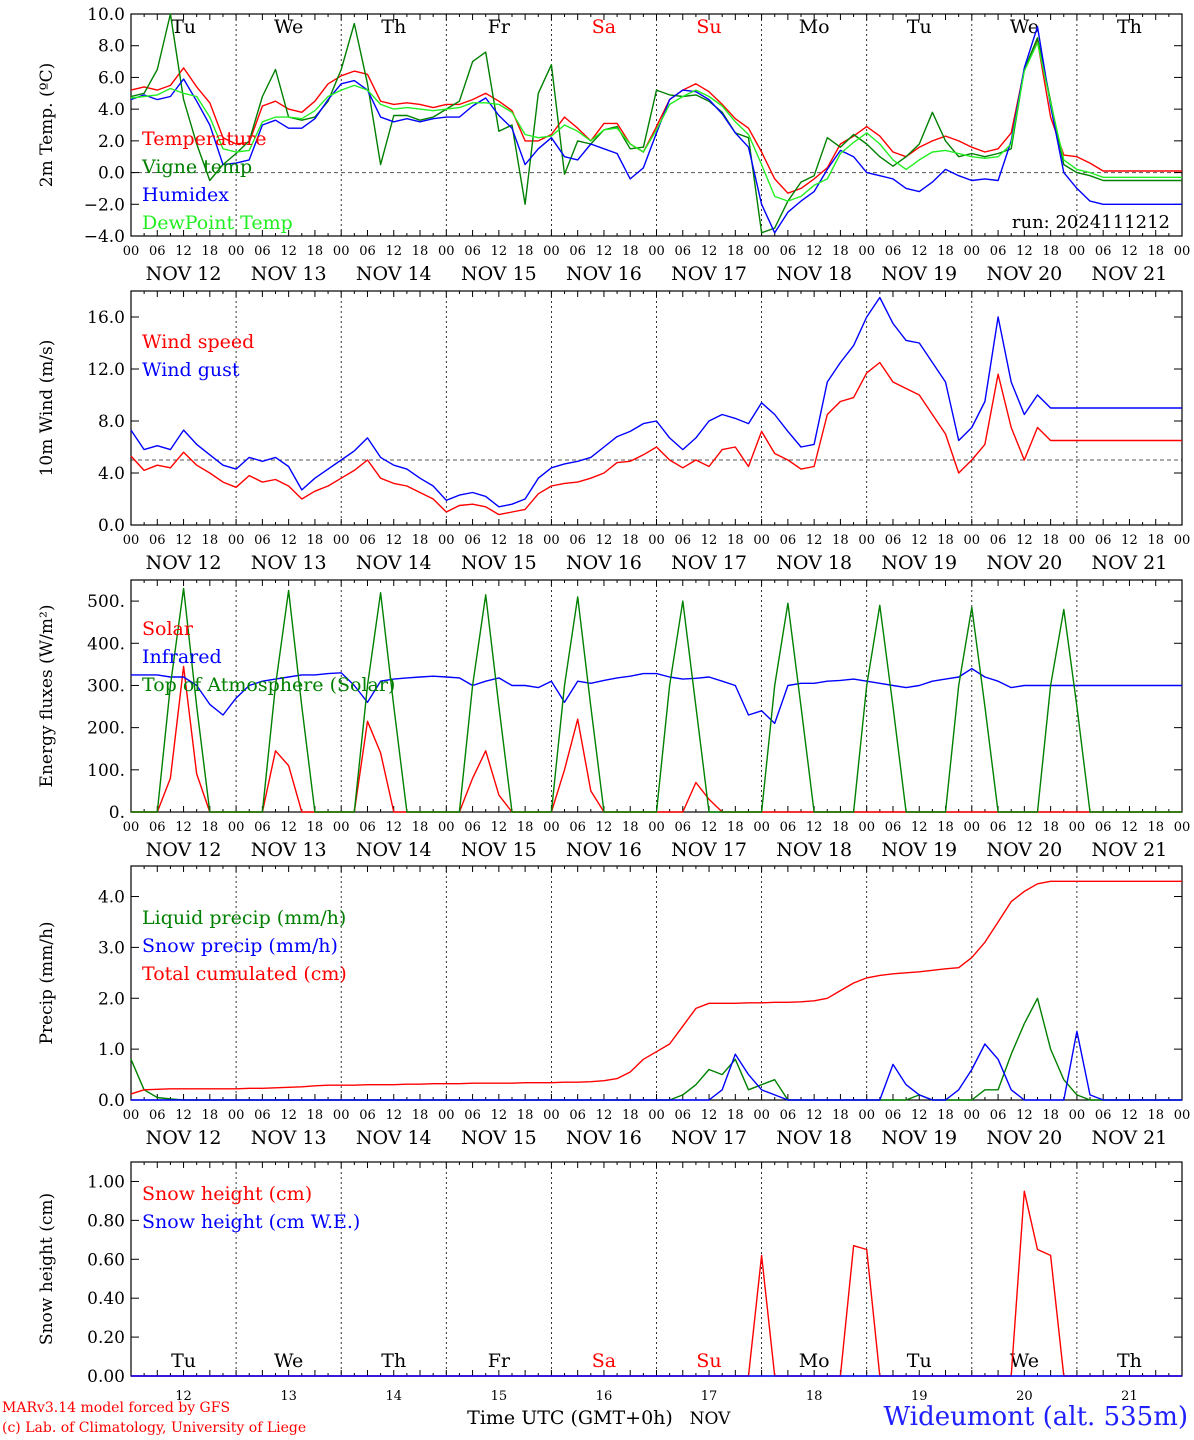 This screenshot has height=1440, width=1194. I want to click on legend-entry: Snow height (cm W.E.), so click(251, 1222).